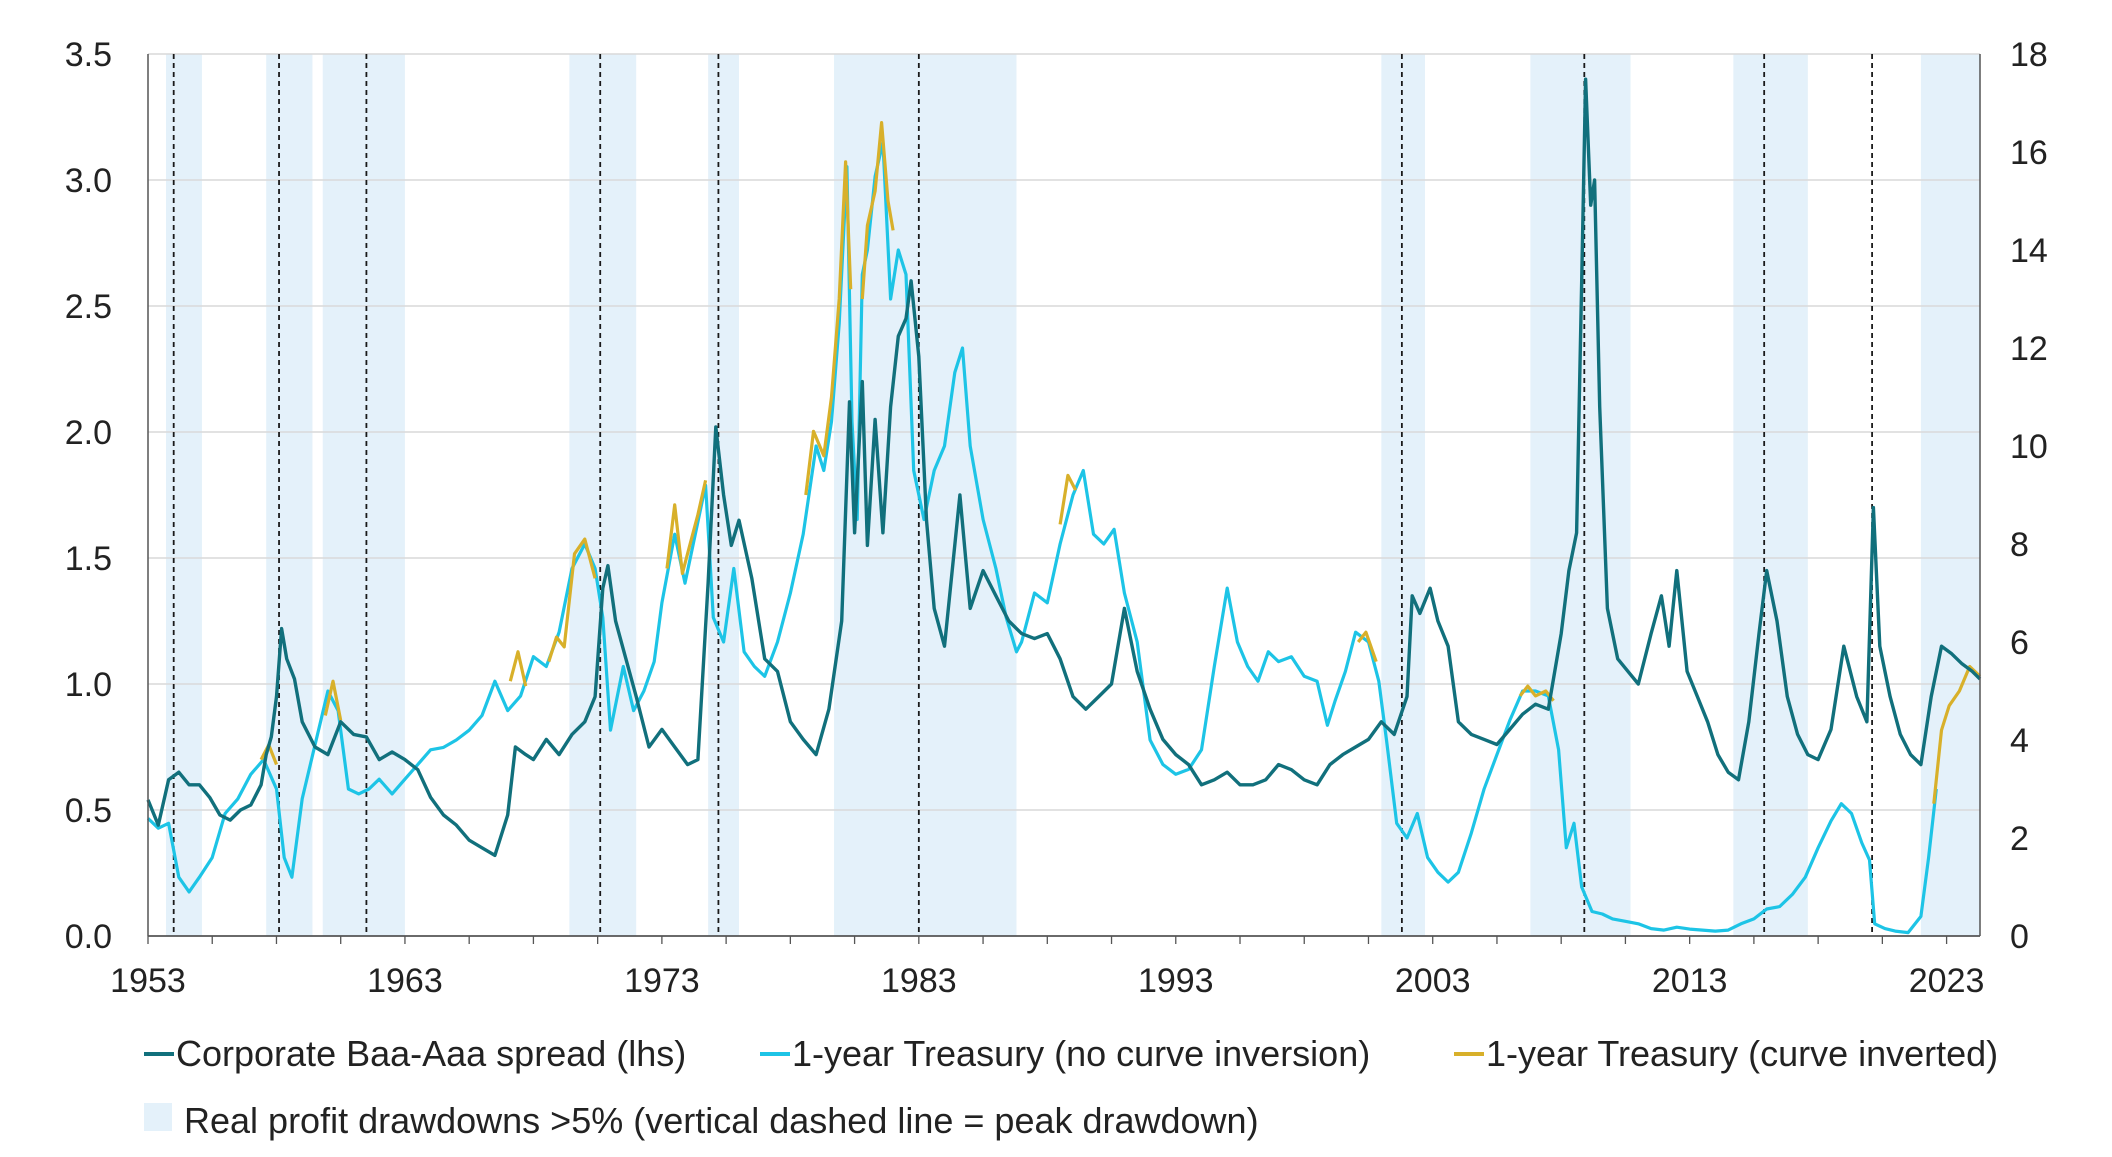 This screenshot has width=2112, height=1157. Describe the element at coordinates (431, 1053) in the screenshot. I see `legend-label-0: Corporate Baa-Aaa spread (lhs)` at that location.